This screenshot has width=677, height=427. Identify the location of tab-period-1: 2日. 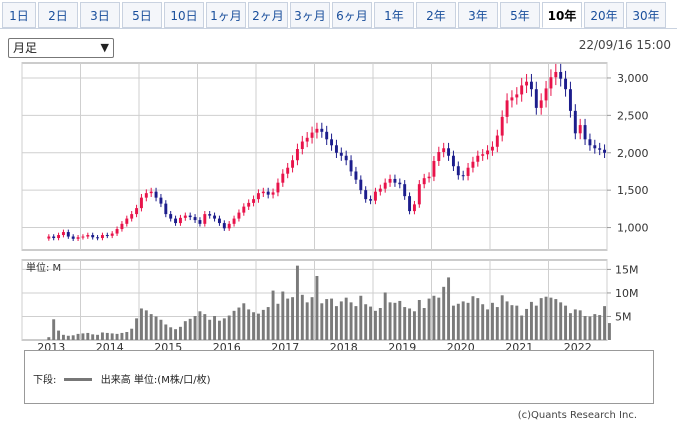
(58, 15).